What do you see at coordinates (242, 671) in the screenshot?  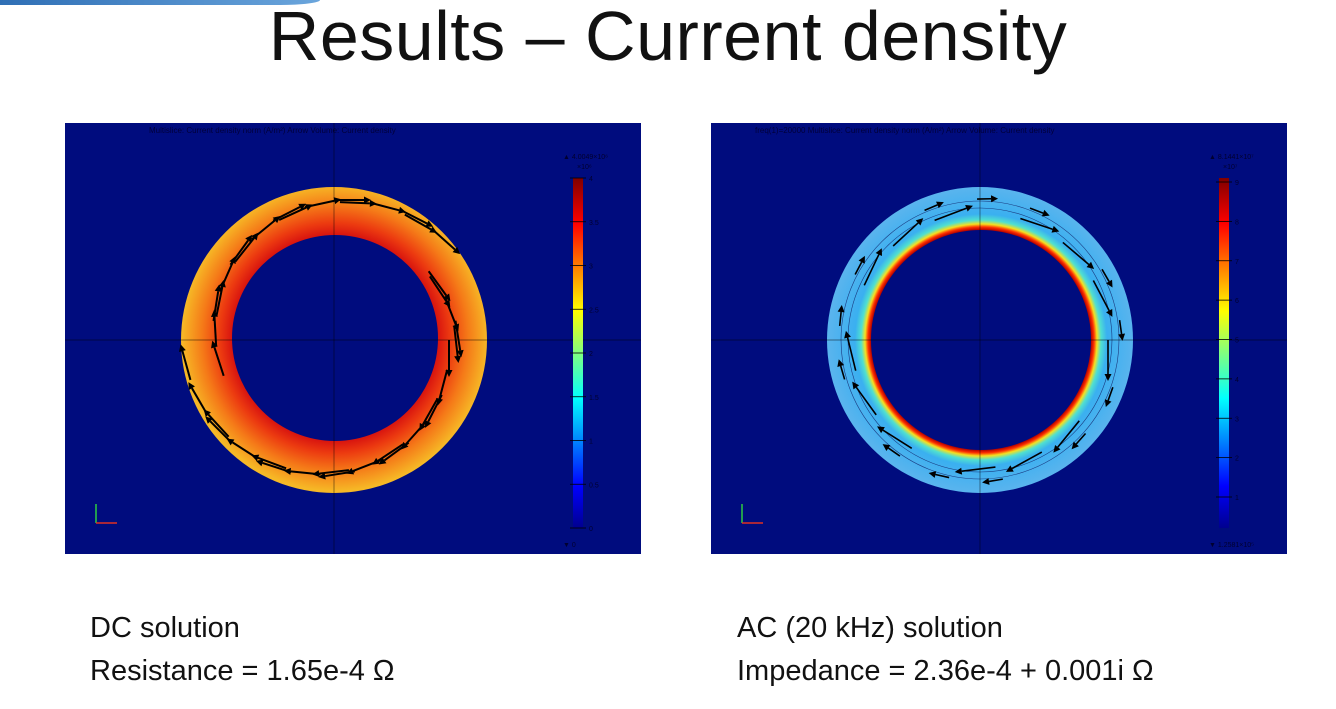 I see `caption-value: Resistance = 1.65e-4 Ω` at bounding box center [242, 671].